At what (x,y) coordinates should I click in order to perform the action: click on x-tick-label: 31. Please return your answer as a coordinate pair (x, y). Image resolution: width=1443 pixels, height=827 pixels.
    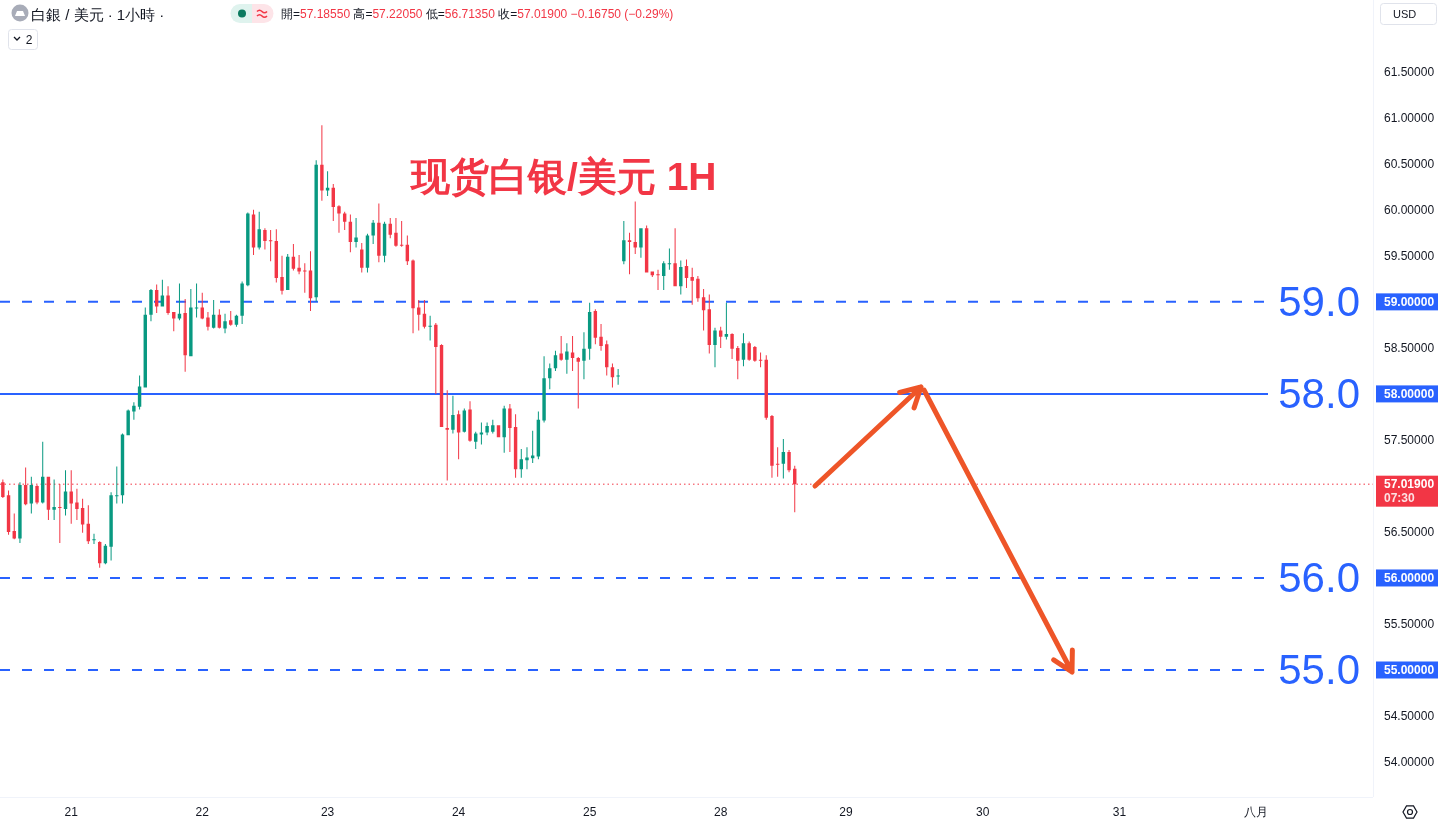
    Looking at the image, I should click on (1119, 812).